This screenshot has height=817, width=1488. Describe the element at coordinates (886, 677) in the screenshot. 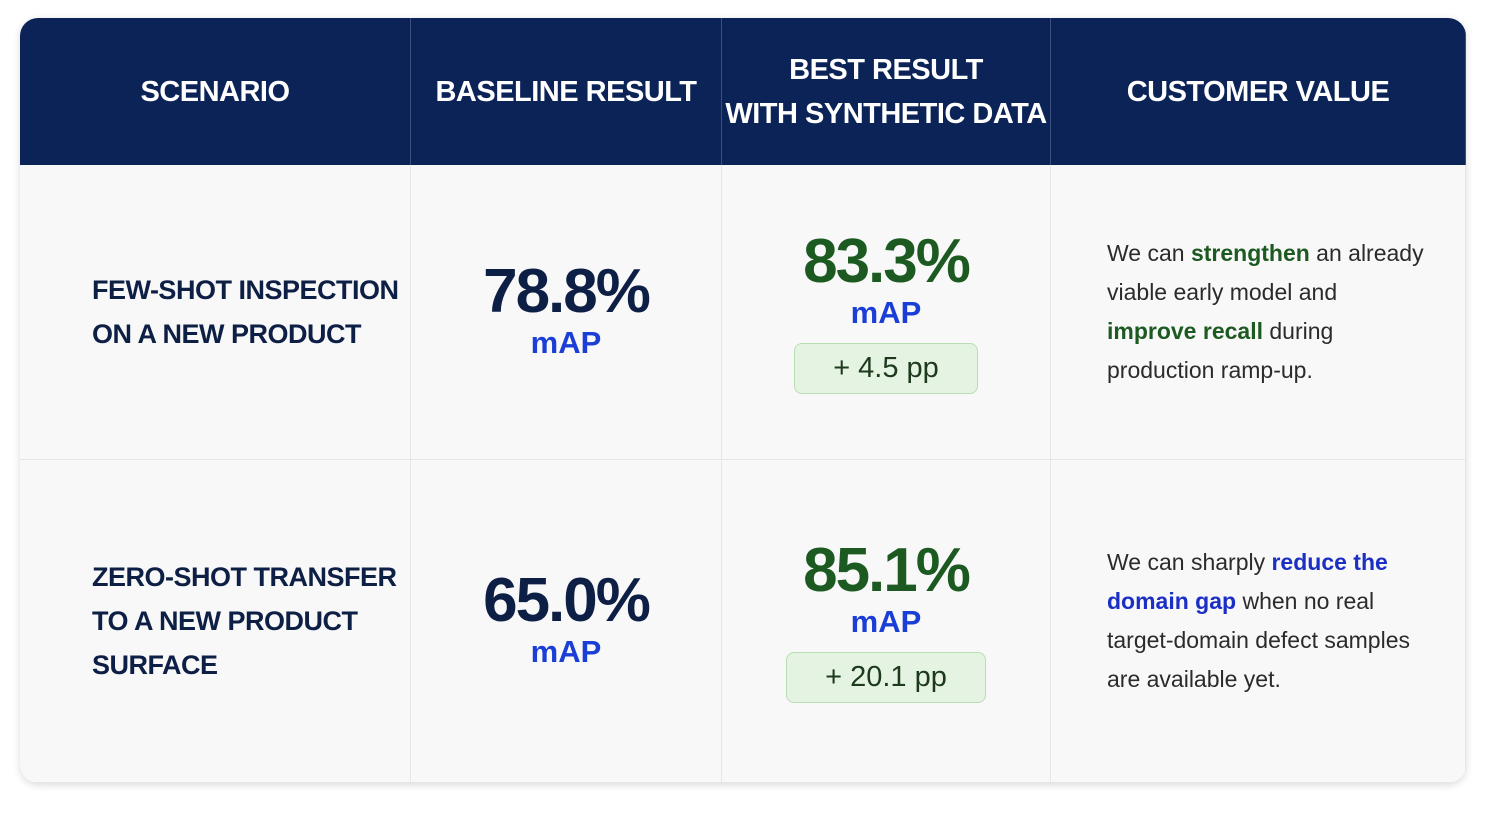

I see `delta-badge: + 20.1 pp` at that location.